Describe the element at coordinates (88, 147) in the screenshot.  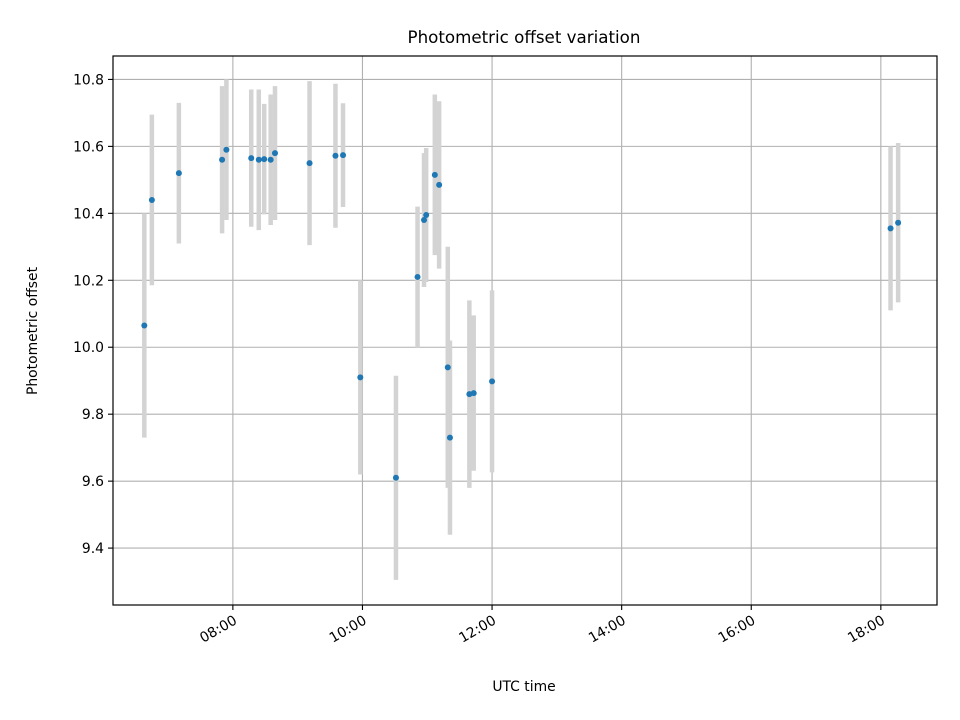
I see `y-tick-label: 10.6` at that location.